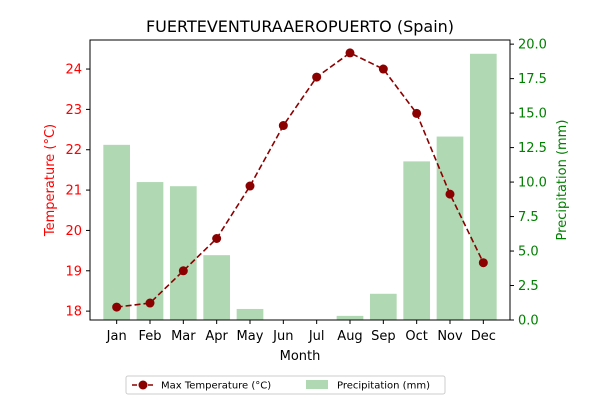 This screenshot has width=600, height=400. What do you see at coordinates (183, 336) in the screenshot?
I see `x-tick-label: Mar` at bounding box center [183, 336].